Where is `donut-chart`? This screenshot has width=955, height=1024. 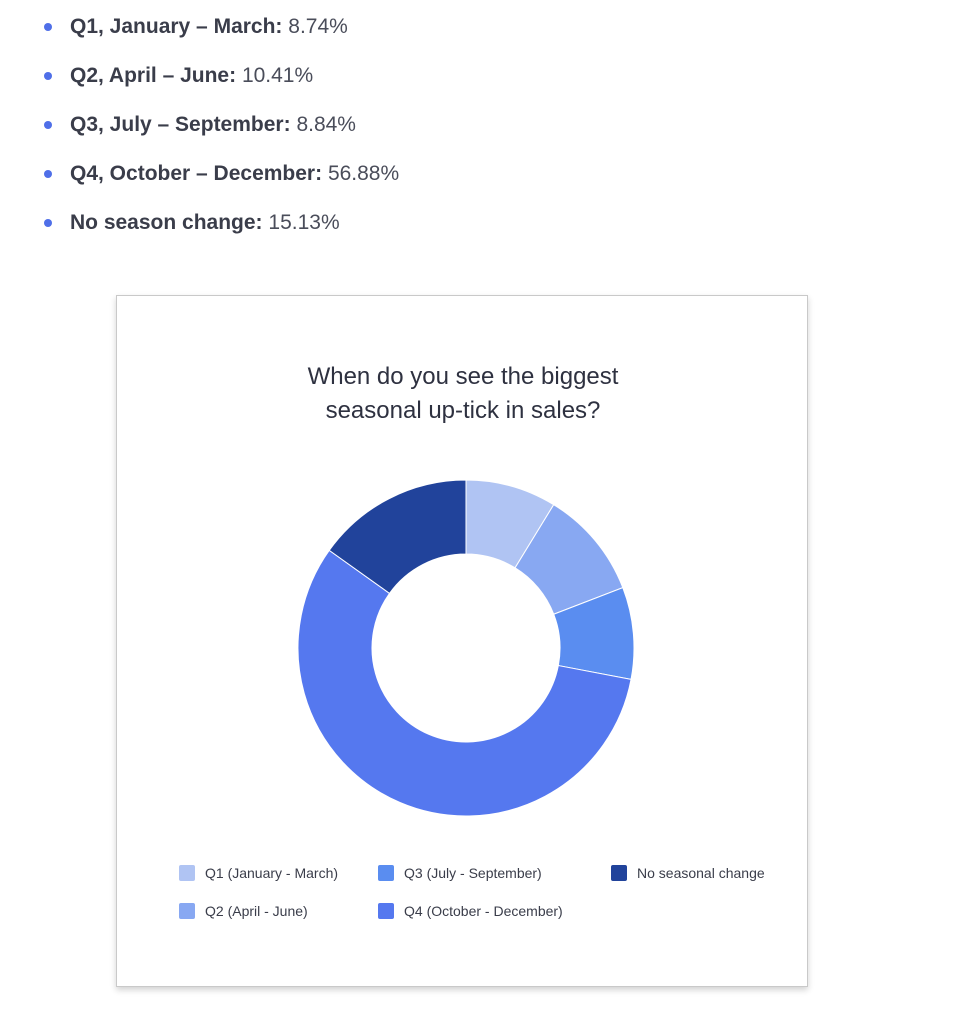 donut-chart is located at coordinates (466, 648).